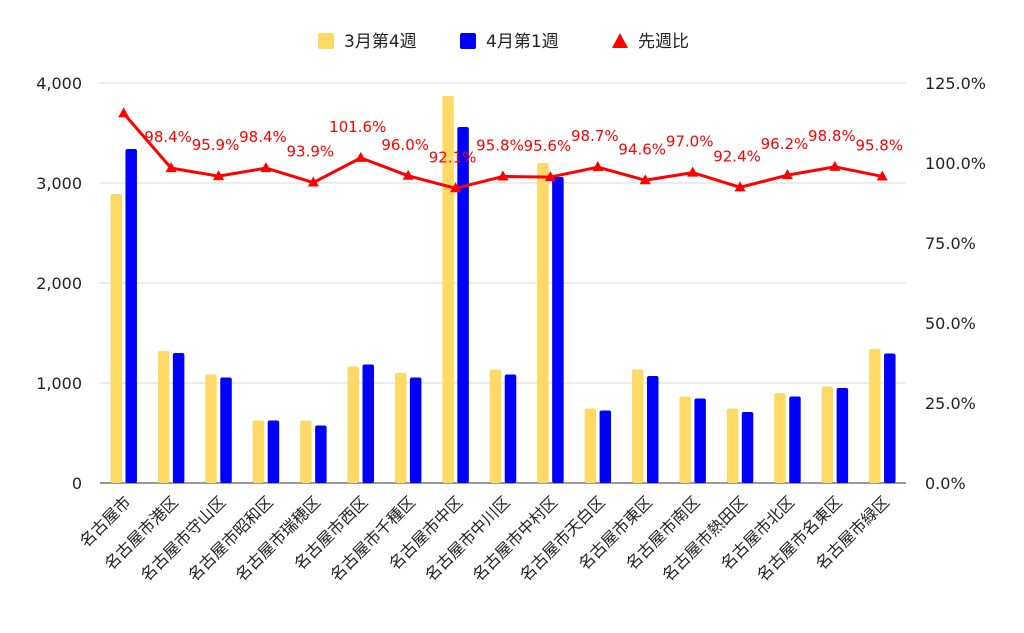 This screenshot has width=1024, height=633. Describe the element at coordinates (59, 183) in the screenshot. I see `left-tick-label-3: 3,000` at that location.